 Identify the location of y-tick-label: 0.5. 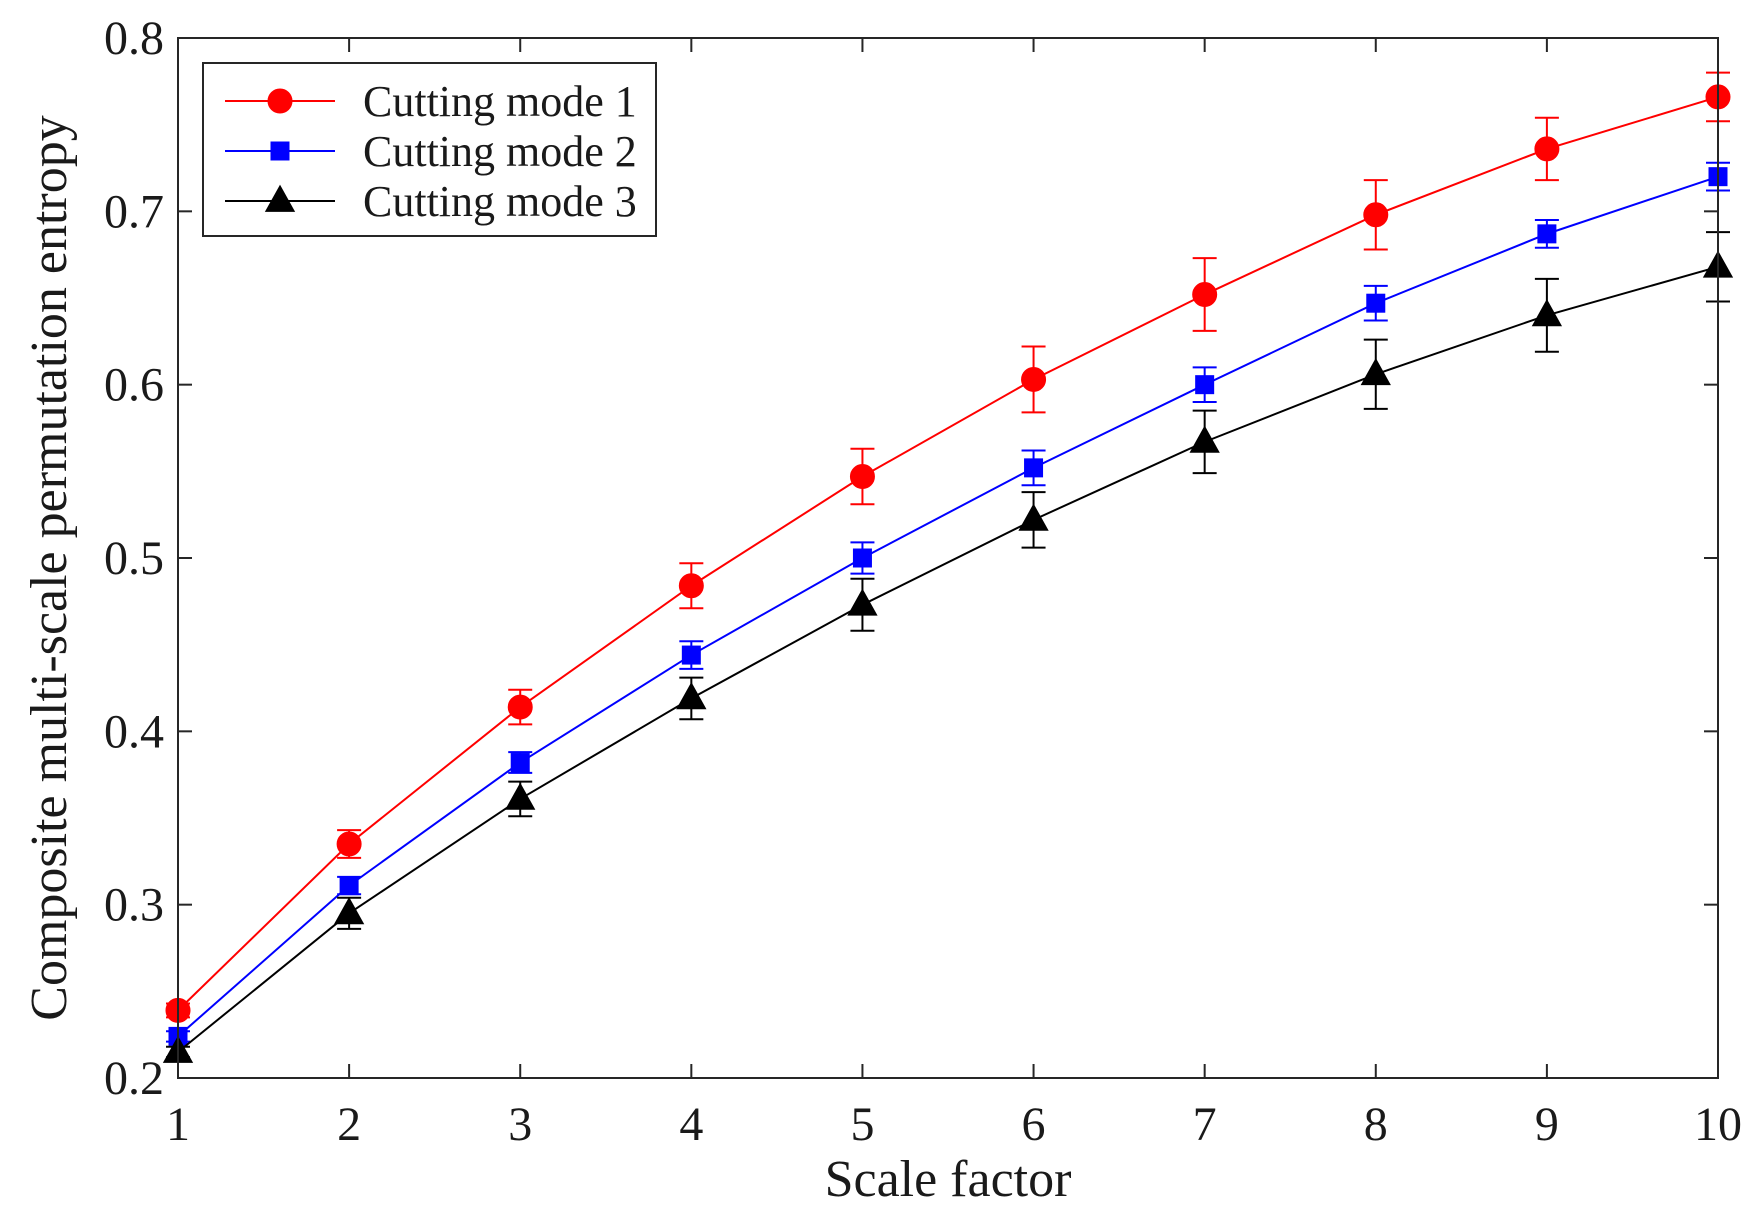
(134, 558).